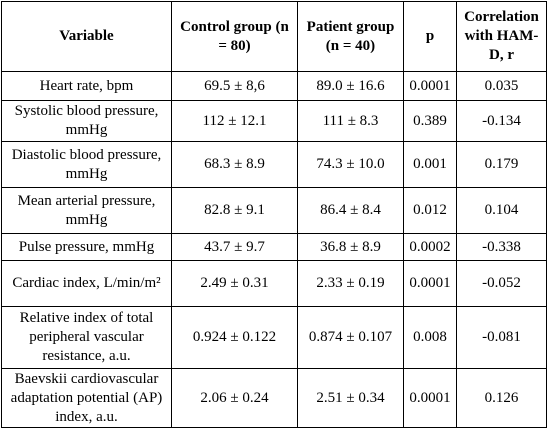 The width and height of the screenshot is (548, 439). What do you see at coordinates (350, 398) in the screenshot?
I see `patient-cell: 2.51 ± 0.34` at bounding box center [350, 398].